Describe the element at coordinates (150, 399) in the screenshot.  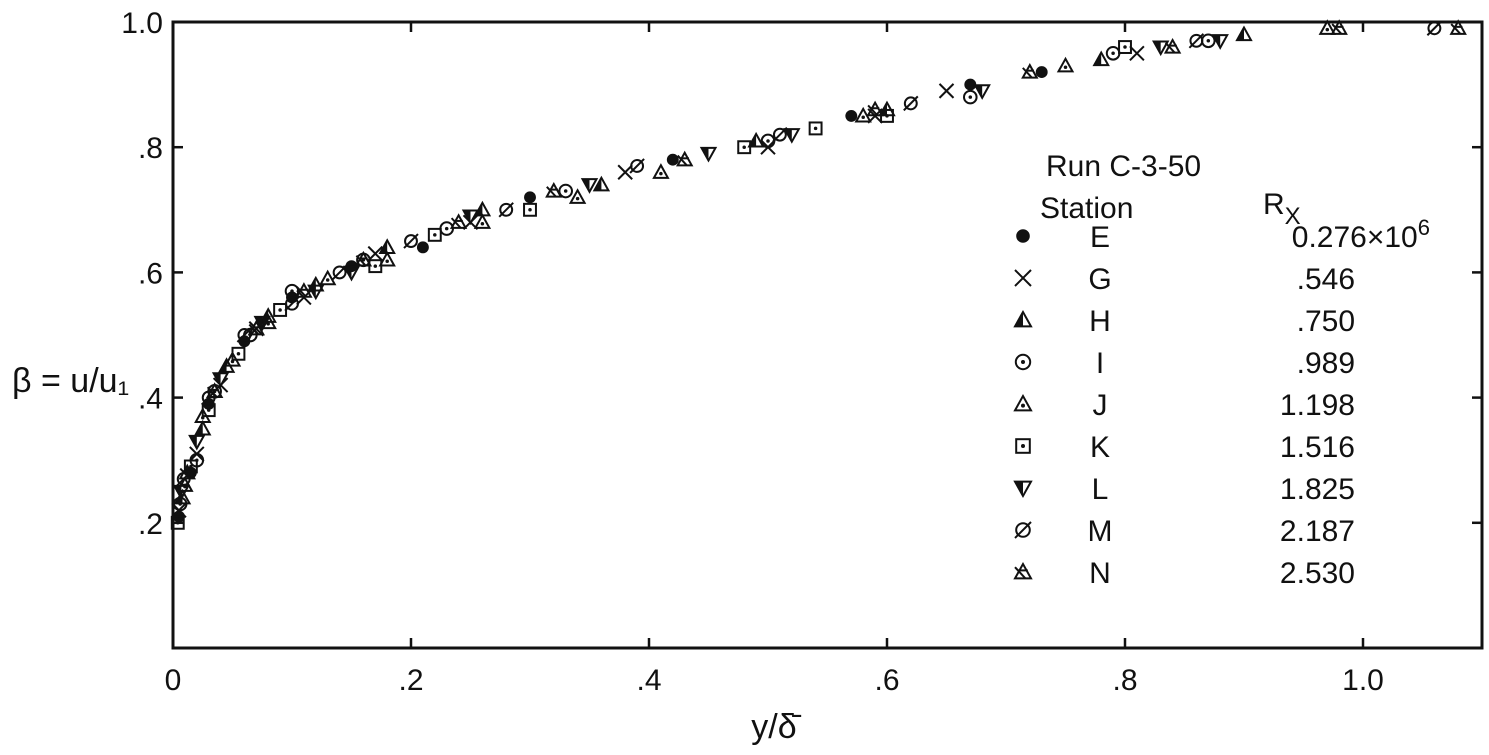
I see `y-tick-label: .4` at that location.